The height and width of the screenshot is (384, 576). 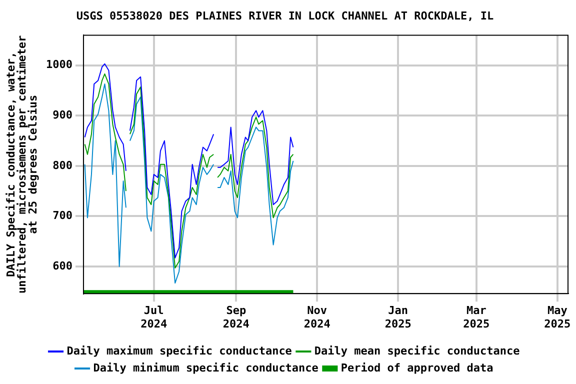 I want to click on legend-label: Daily maximum specific conductance, so click(x=179, y=351).